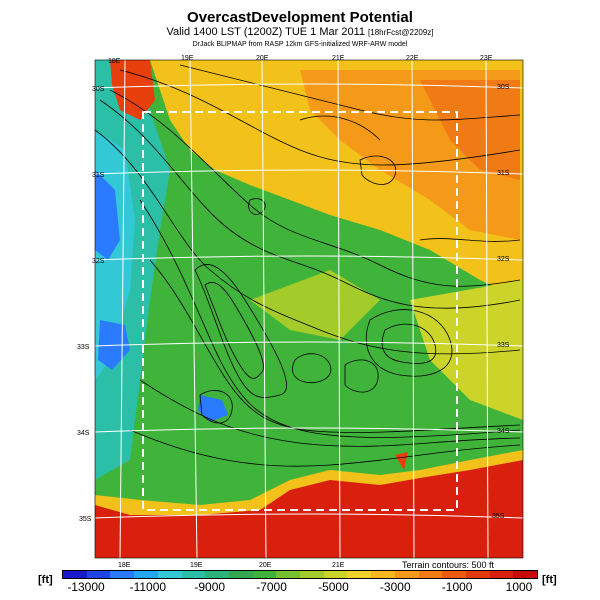  Describe the element at coordinates (124, 565) in the screenshot. I see `lon-label-bottom: 18E` at that location.